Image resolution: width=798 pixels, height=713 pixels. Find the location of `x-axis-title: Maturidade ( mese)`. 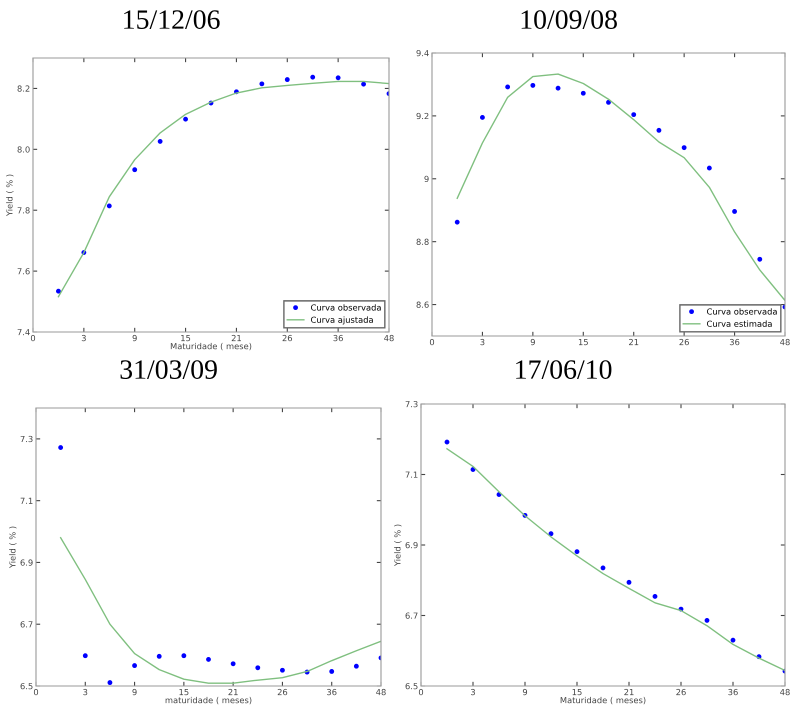

x-axis-title: Maturidade ( mese) is located at coordinates (211, 346).